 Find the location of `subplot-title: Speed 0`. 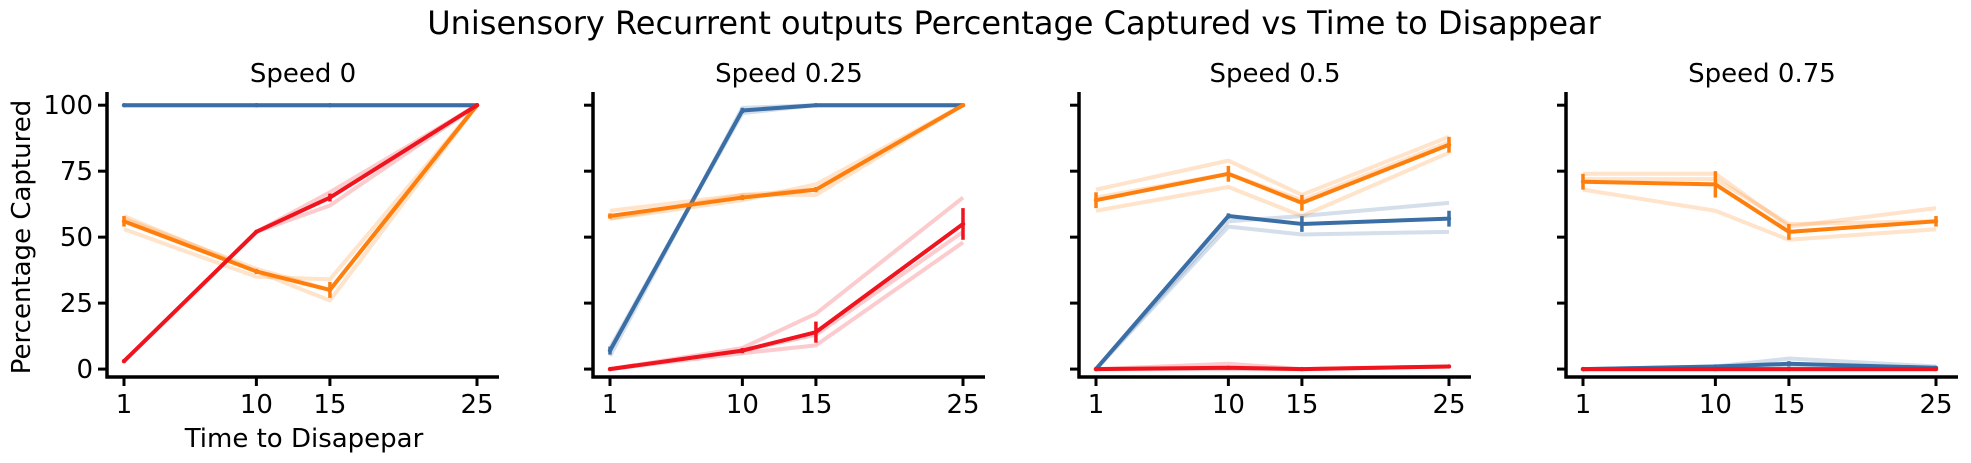

subplot-title: Speed 0 is located at coordinates (303, 74).